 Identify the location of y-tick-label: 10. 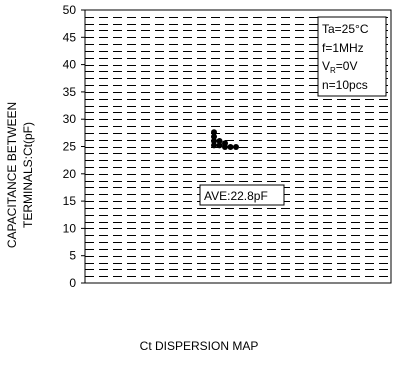
(70, 228).